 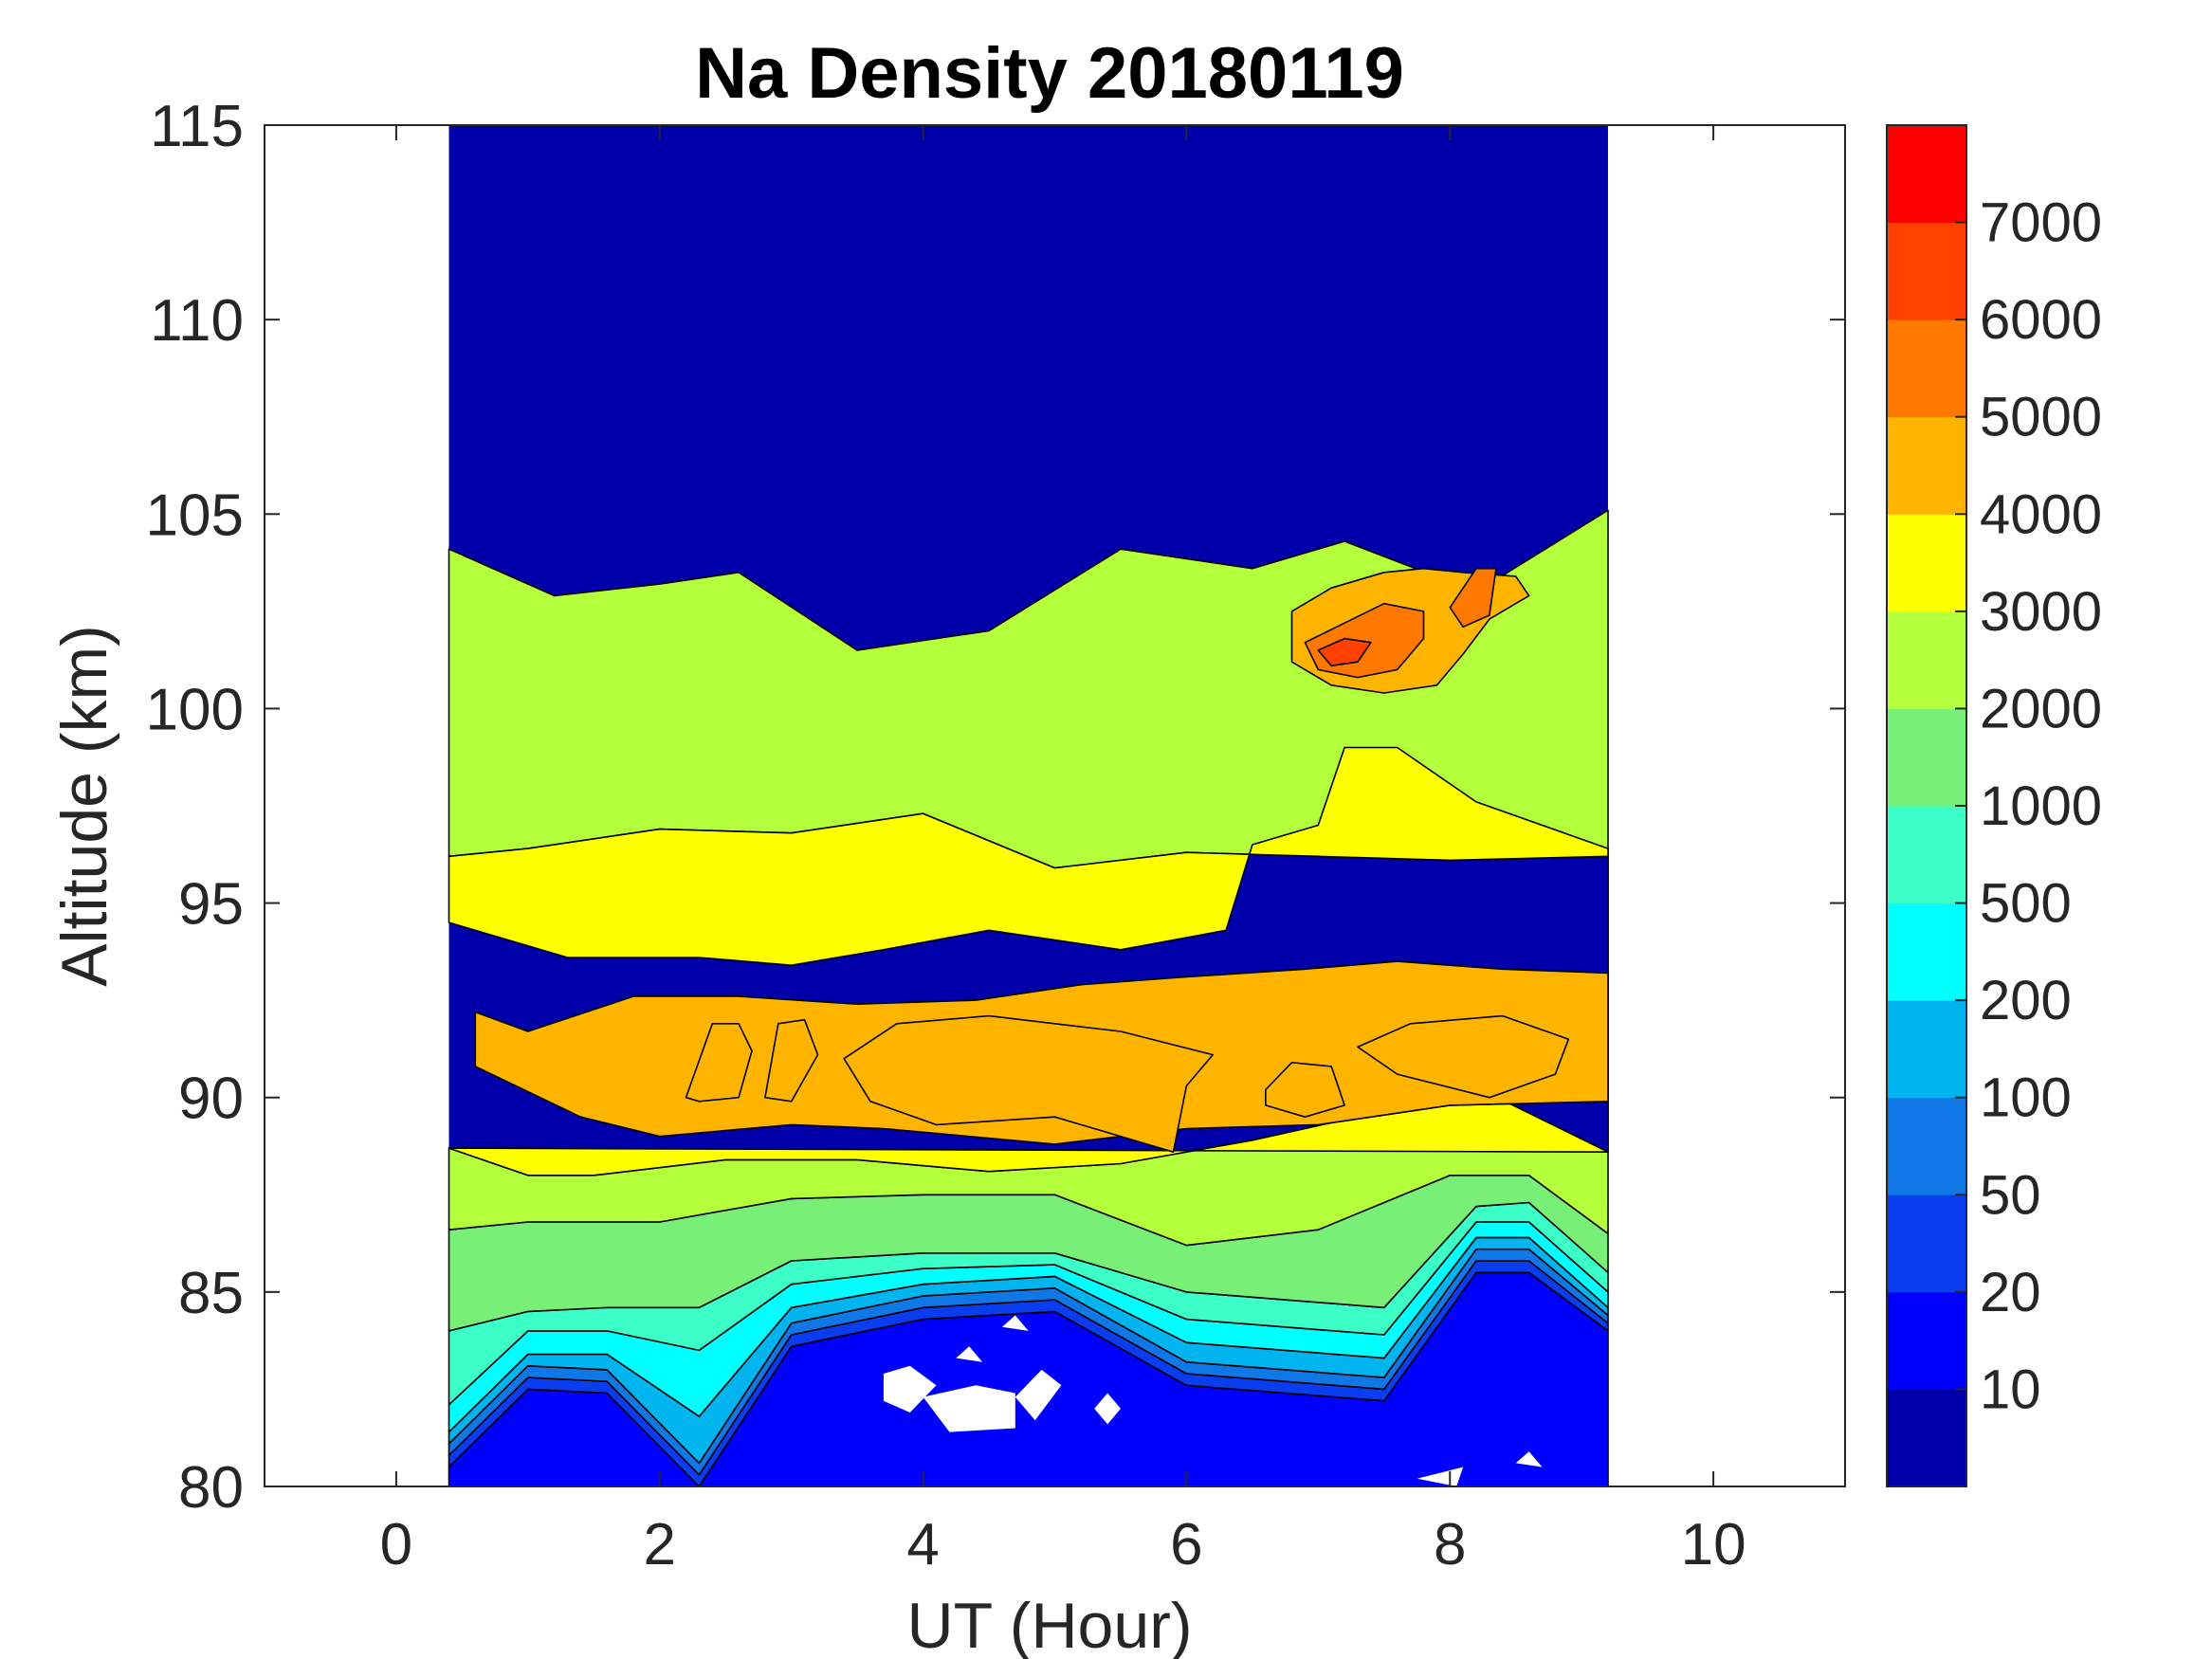 I want to click on colorbar-tick-label: 20, so click(x=2010, y=1292).